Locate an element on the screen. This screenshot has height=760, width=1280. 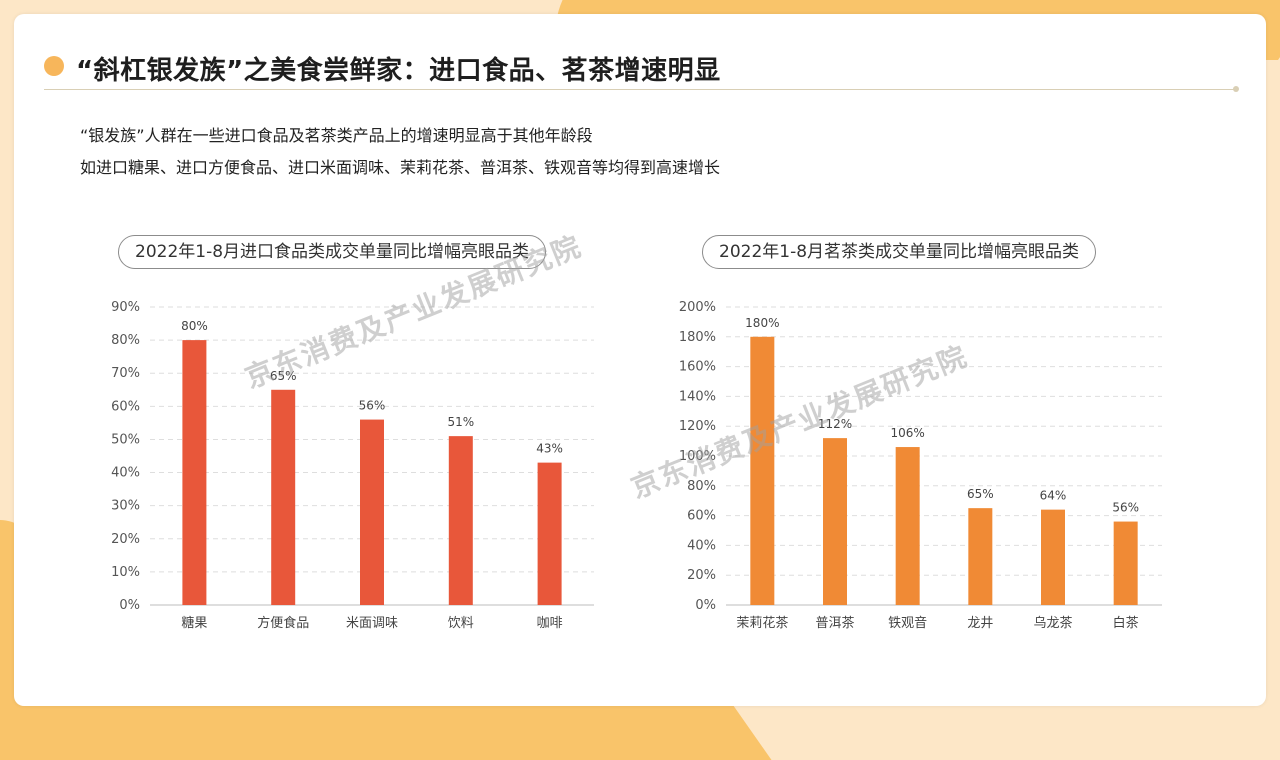
y-tick-label: 100% is located at coordinates (697, 456).